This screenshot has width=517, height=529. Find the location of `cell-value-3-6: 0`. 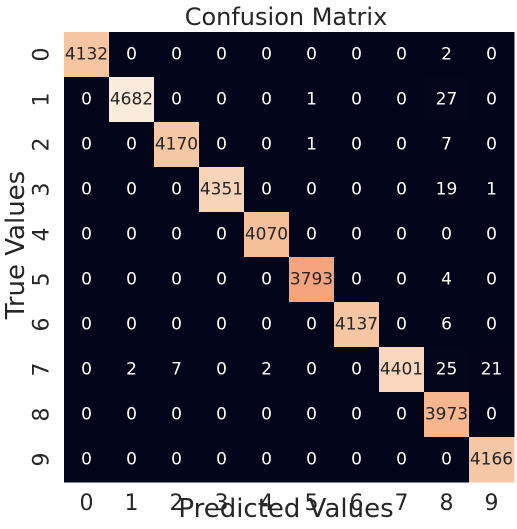

cell-value-3-6: 0 is located at coordinates (356, 190).